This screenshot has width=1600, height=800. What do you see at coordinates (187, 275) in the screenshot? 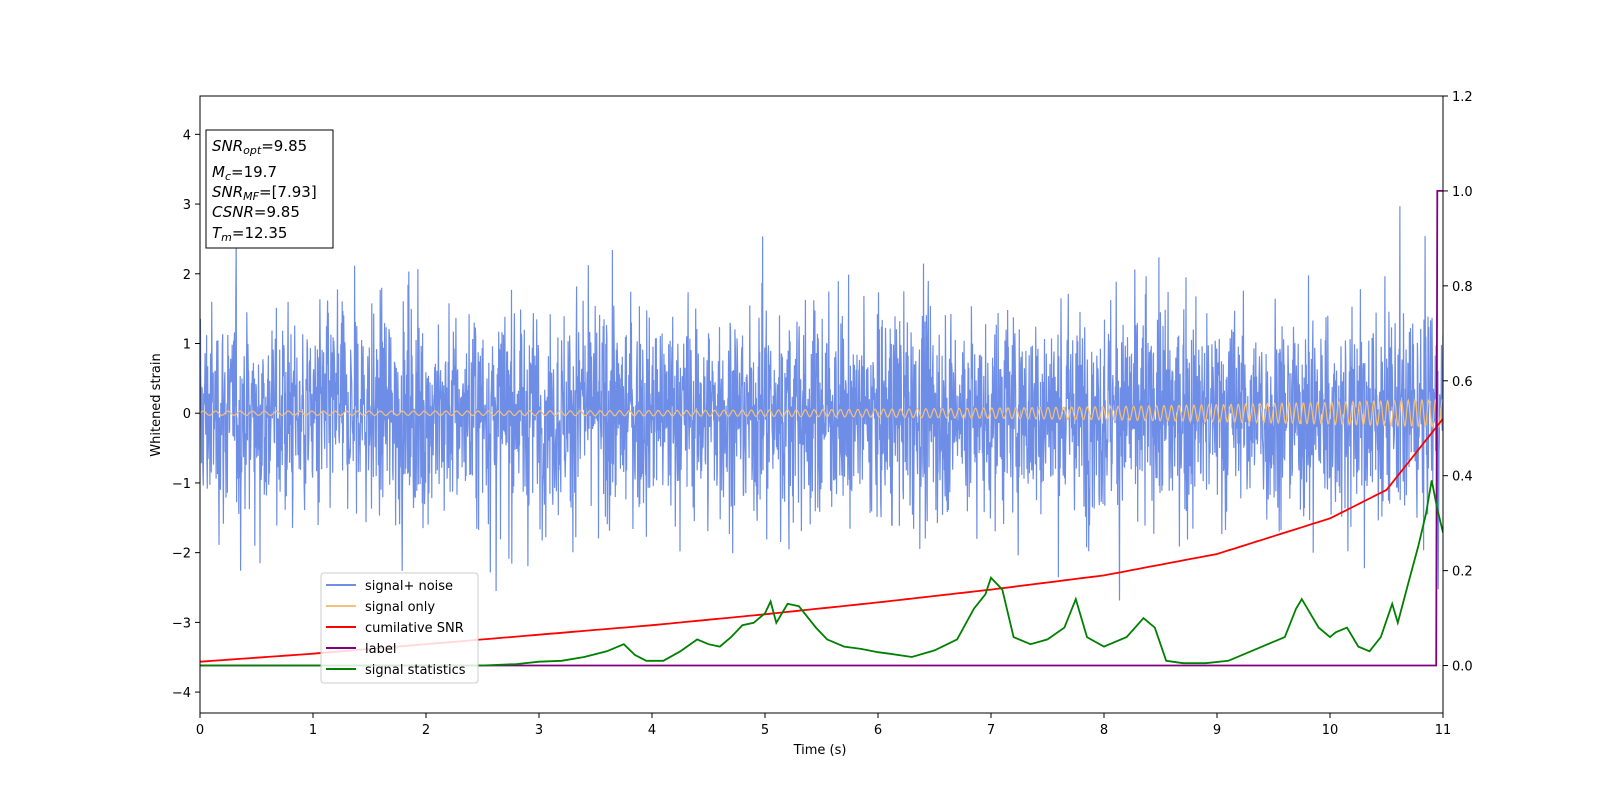
I see `y-tick-label: 2` at bounding box center [187, 275].